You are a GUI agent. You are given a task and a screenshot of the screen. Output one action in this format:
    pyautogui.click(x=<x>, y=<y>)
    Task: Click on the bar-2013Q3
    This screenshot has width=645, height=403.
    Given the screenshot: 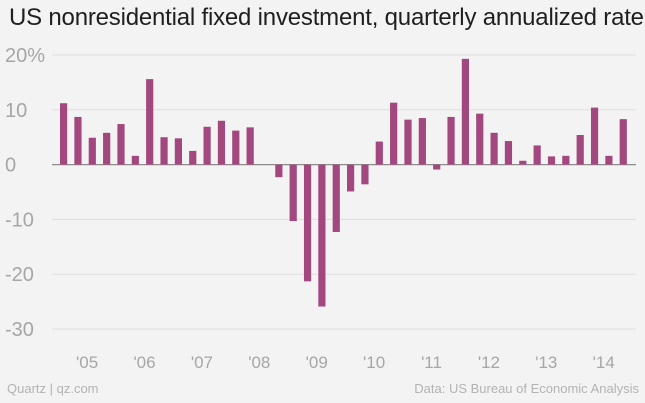 What is the action you would take?
    pyautogui.click(x=551, y=160)
    